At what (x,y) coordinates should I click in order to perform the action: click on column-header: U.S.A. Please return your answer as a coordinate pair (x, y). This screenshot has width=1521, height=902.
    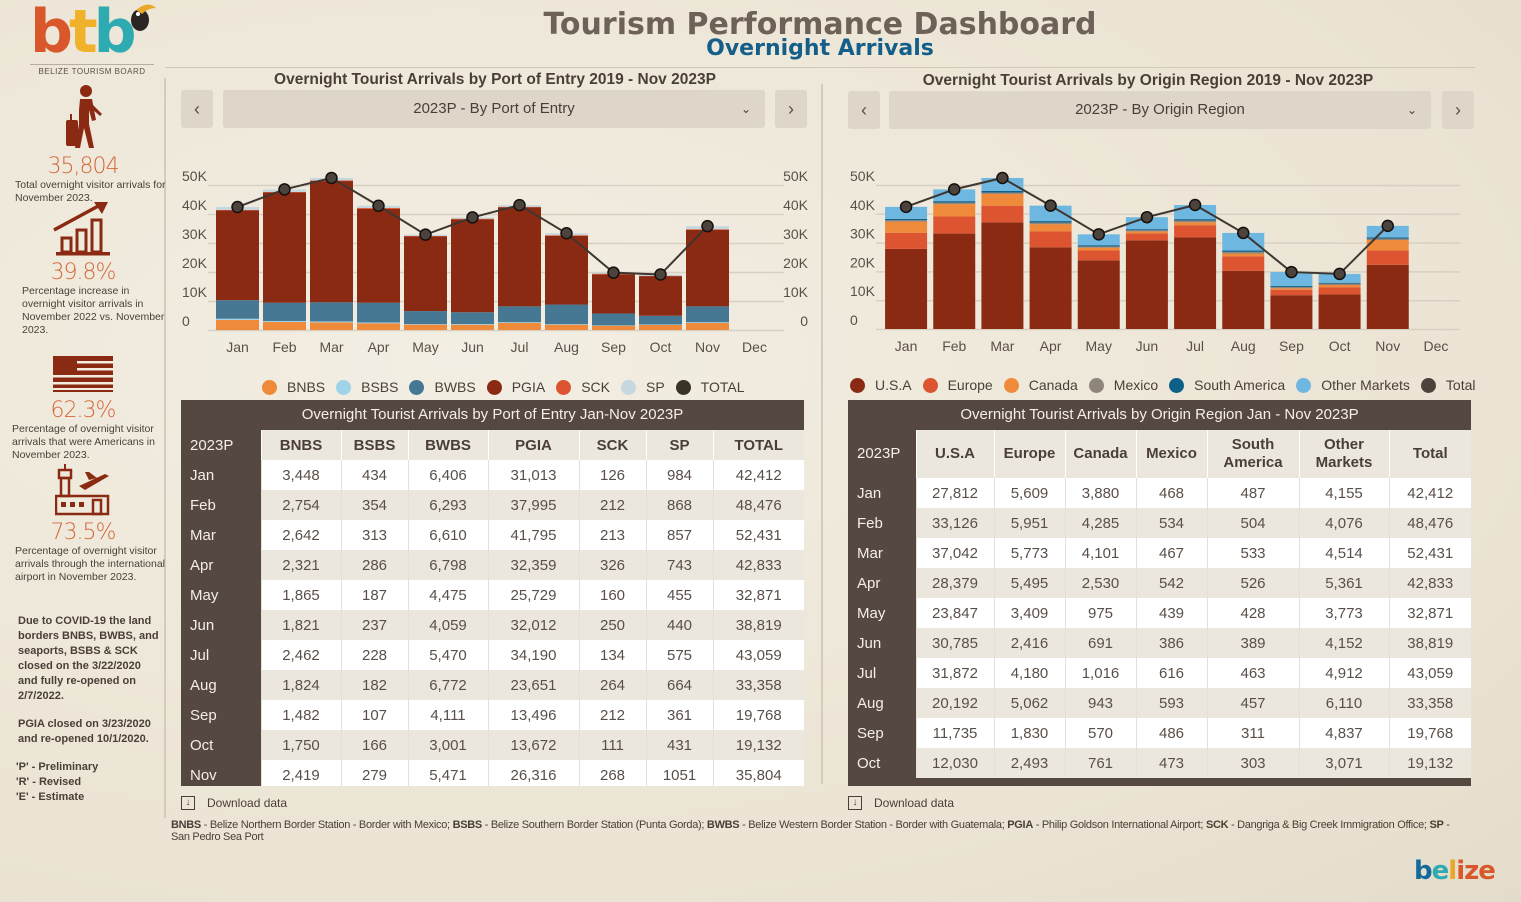
    Looking at the image, I should click on (954, 454).